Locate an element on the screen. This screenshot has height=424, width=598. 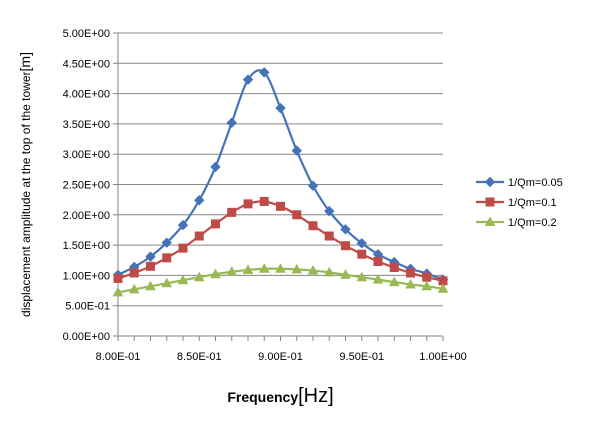
legend-item-1-label: 1/Qm=0.05 is located at coordinates (535, 183).